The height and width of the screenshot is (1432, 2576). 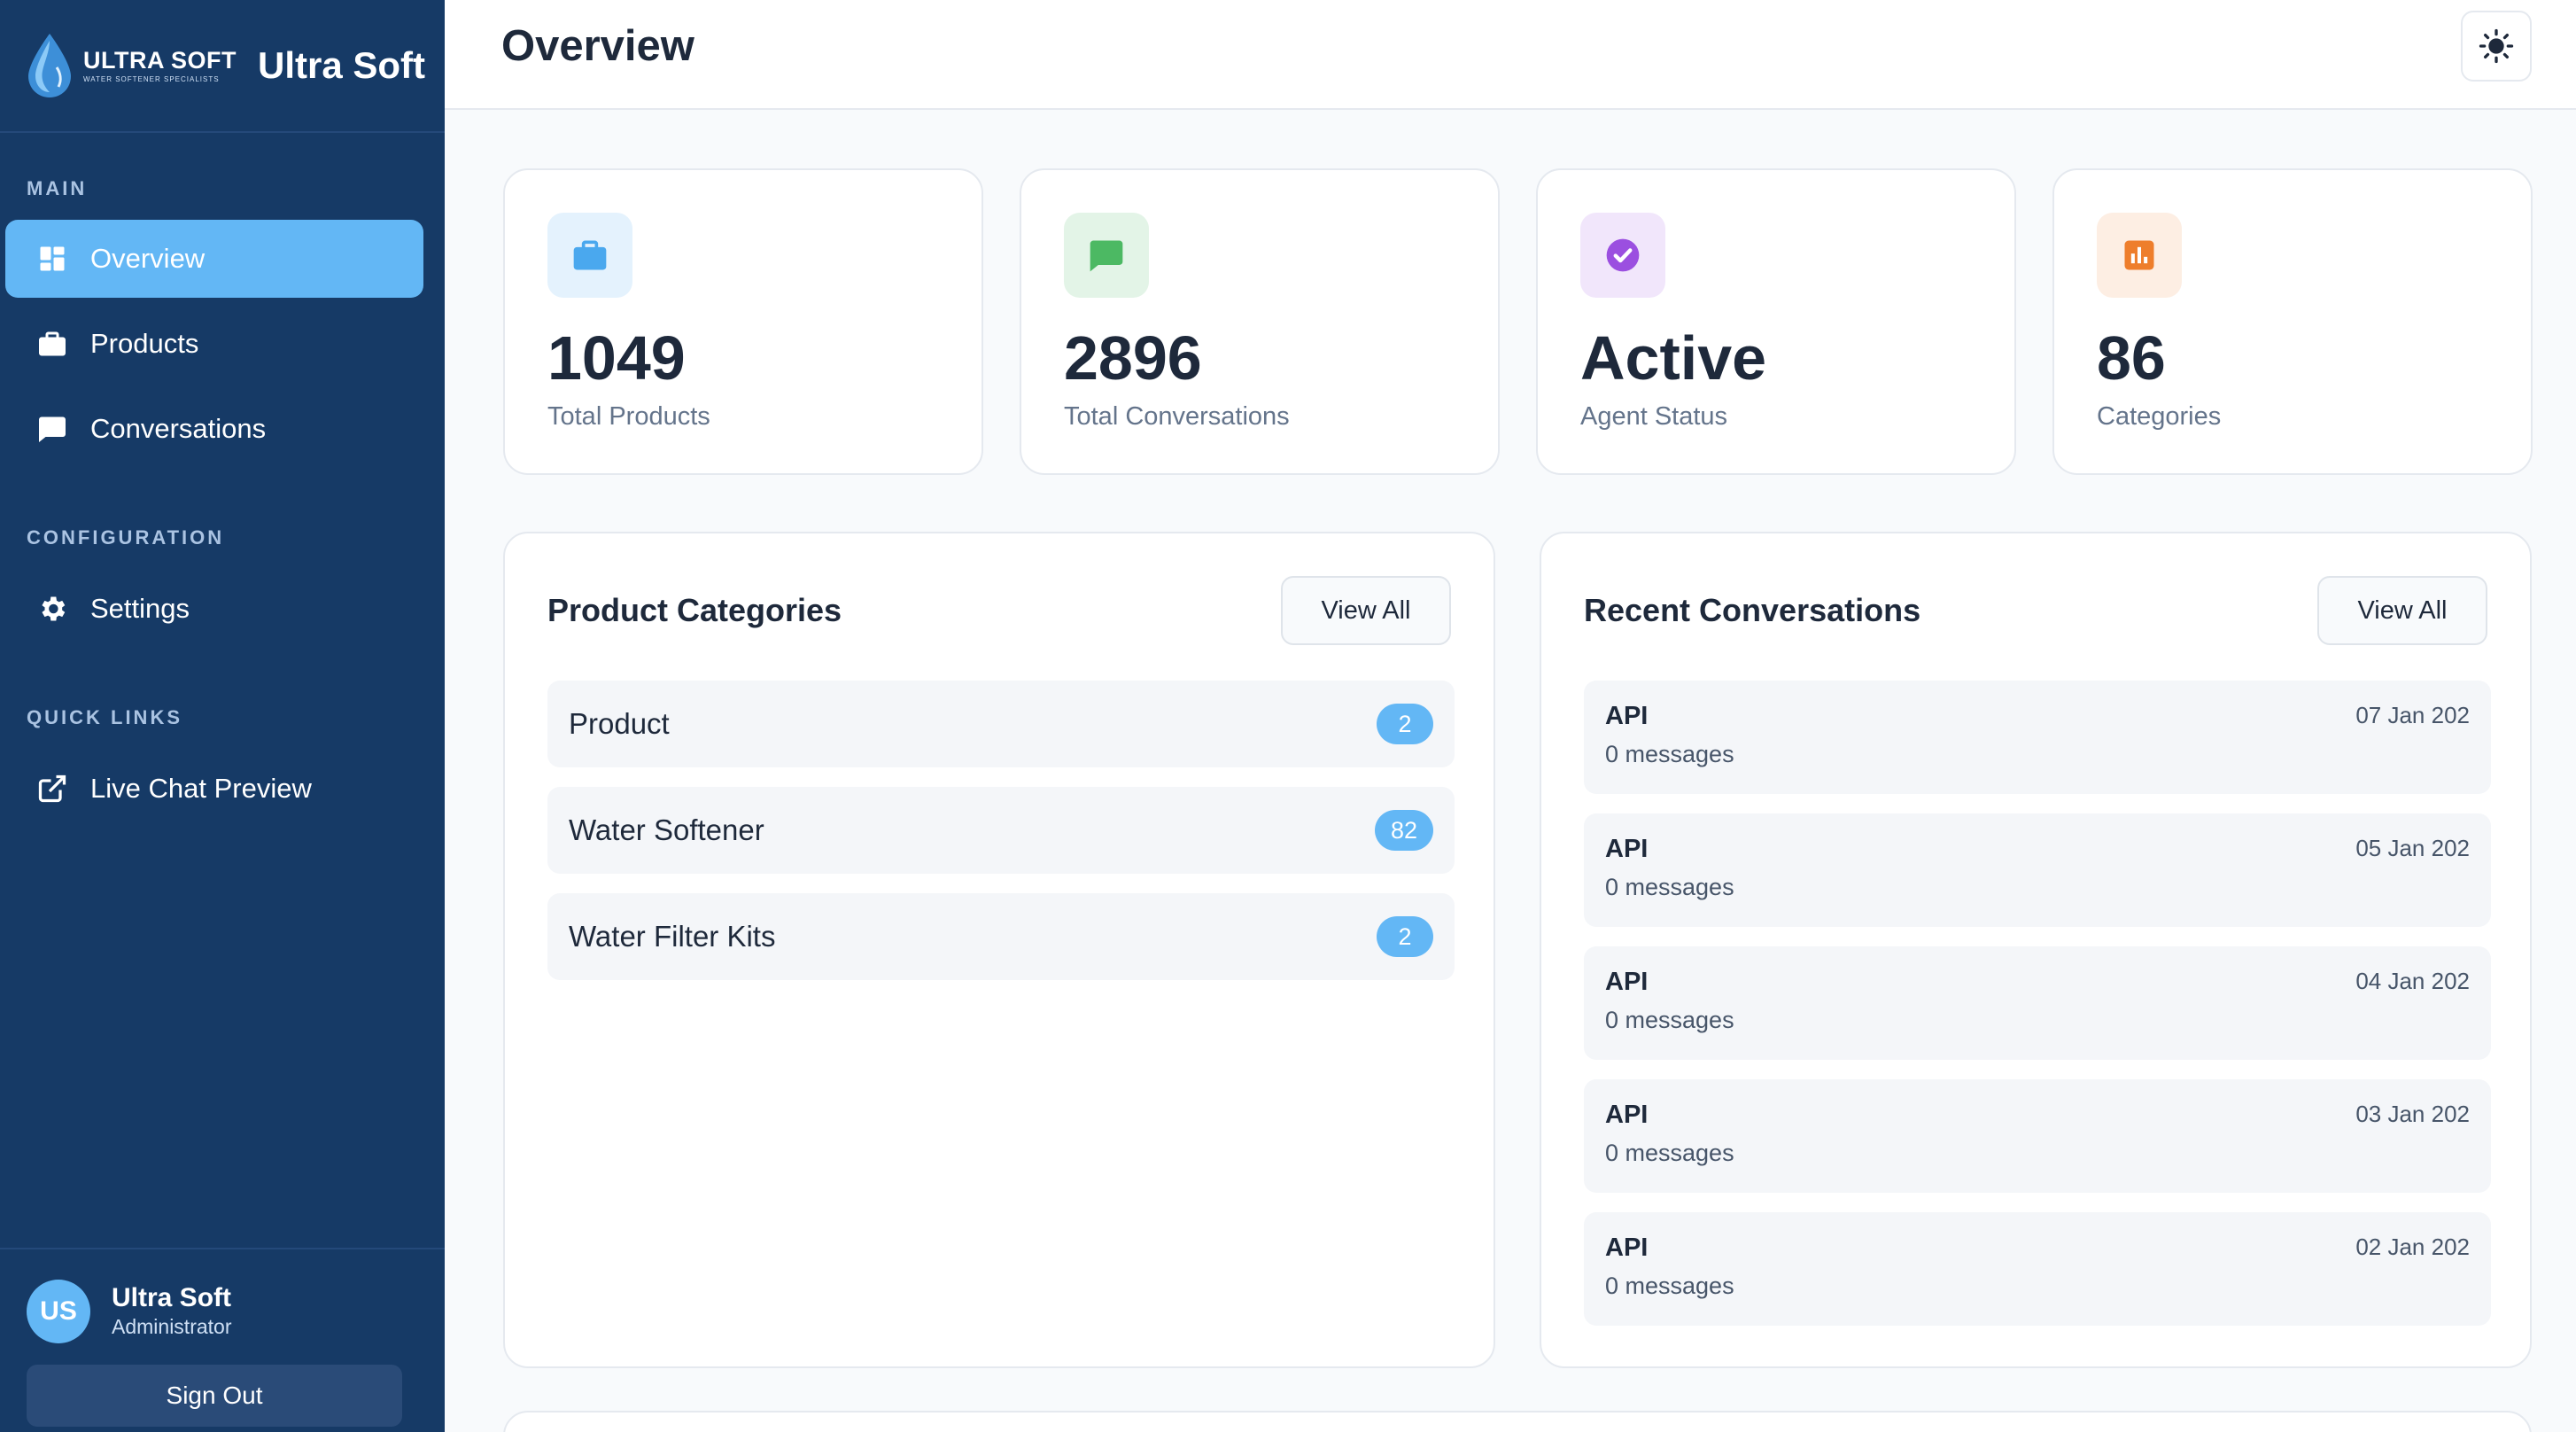 I want to click on count-badge: 82, so click(x=1403, y=830).